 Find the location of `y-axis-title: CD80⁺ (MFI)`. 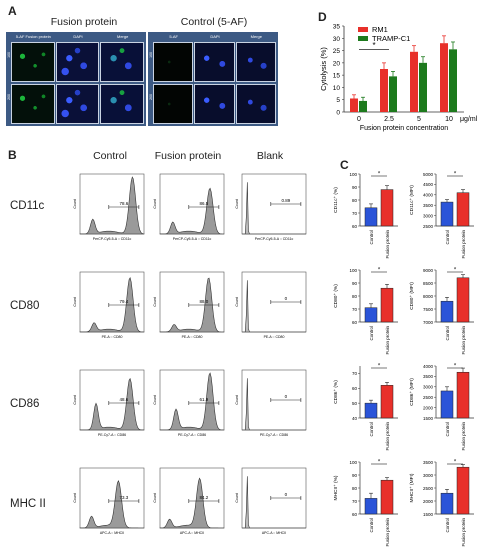

y-axis-title: CD80⁺ (MFI) is located at coordinates (412, 296).